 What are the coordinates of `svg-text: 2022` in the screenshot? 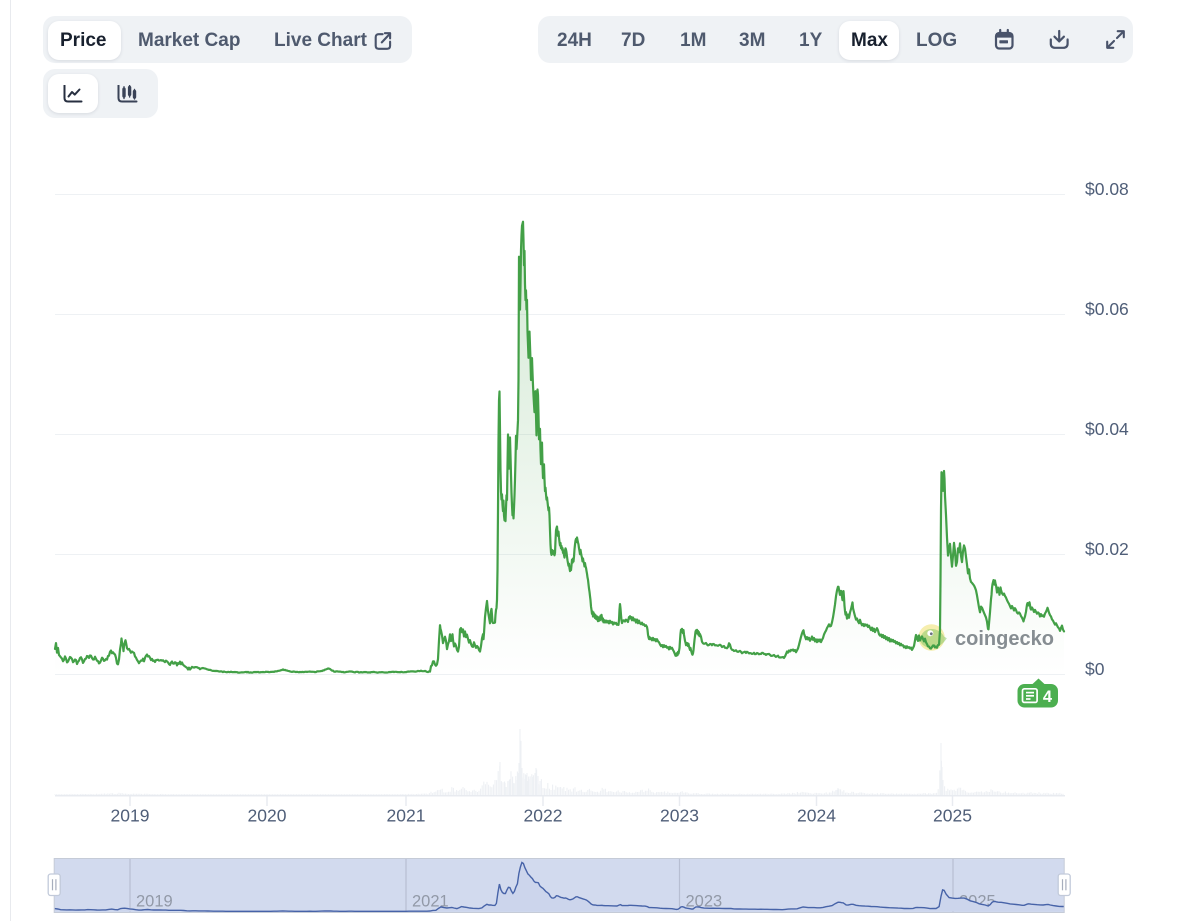 It's located at (543, 816).